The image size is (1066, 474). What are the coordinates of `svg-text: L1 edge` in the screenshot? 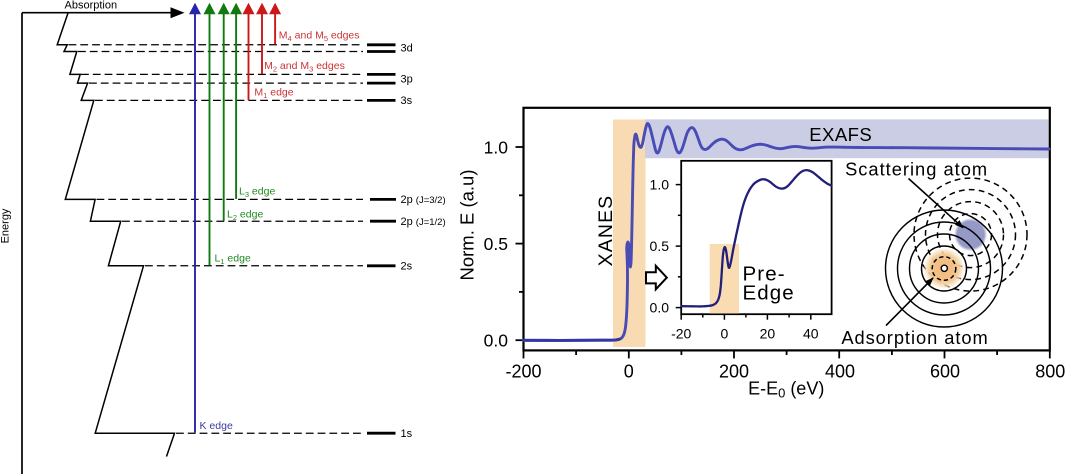 It's located at (233, 260).